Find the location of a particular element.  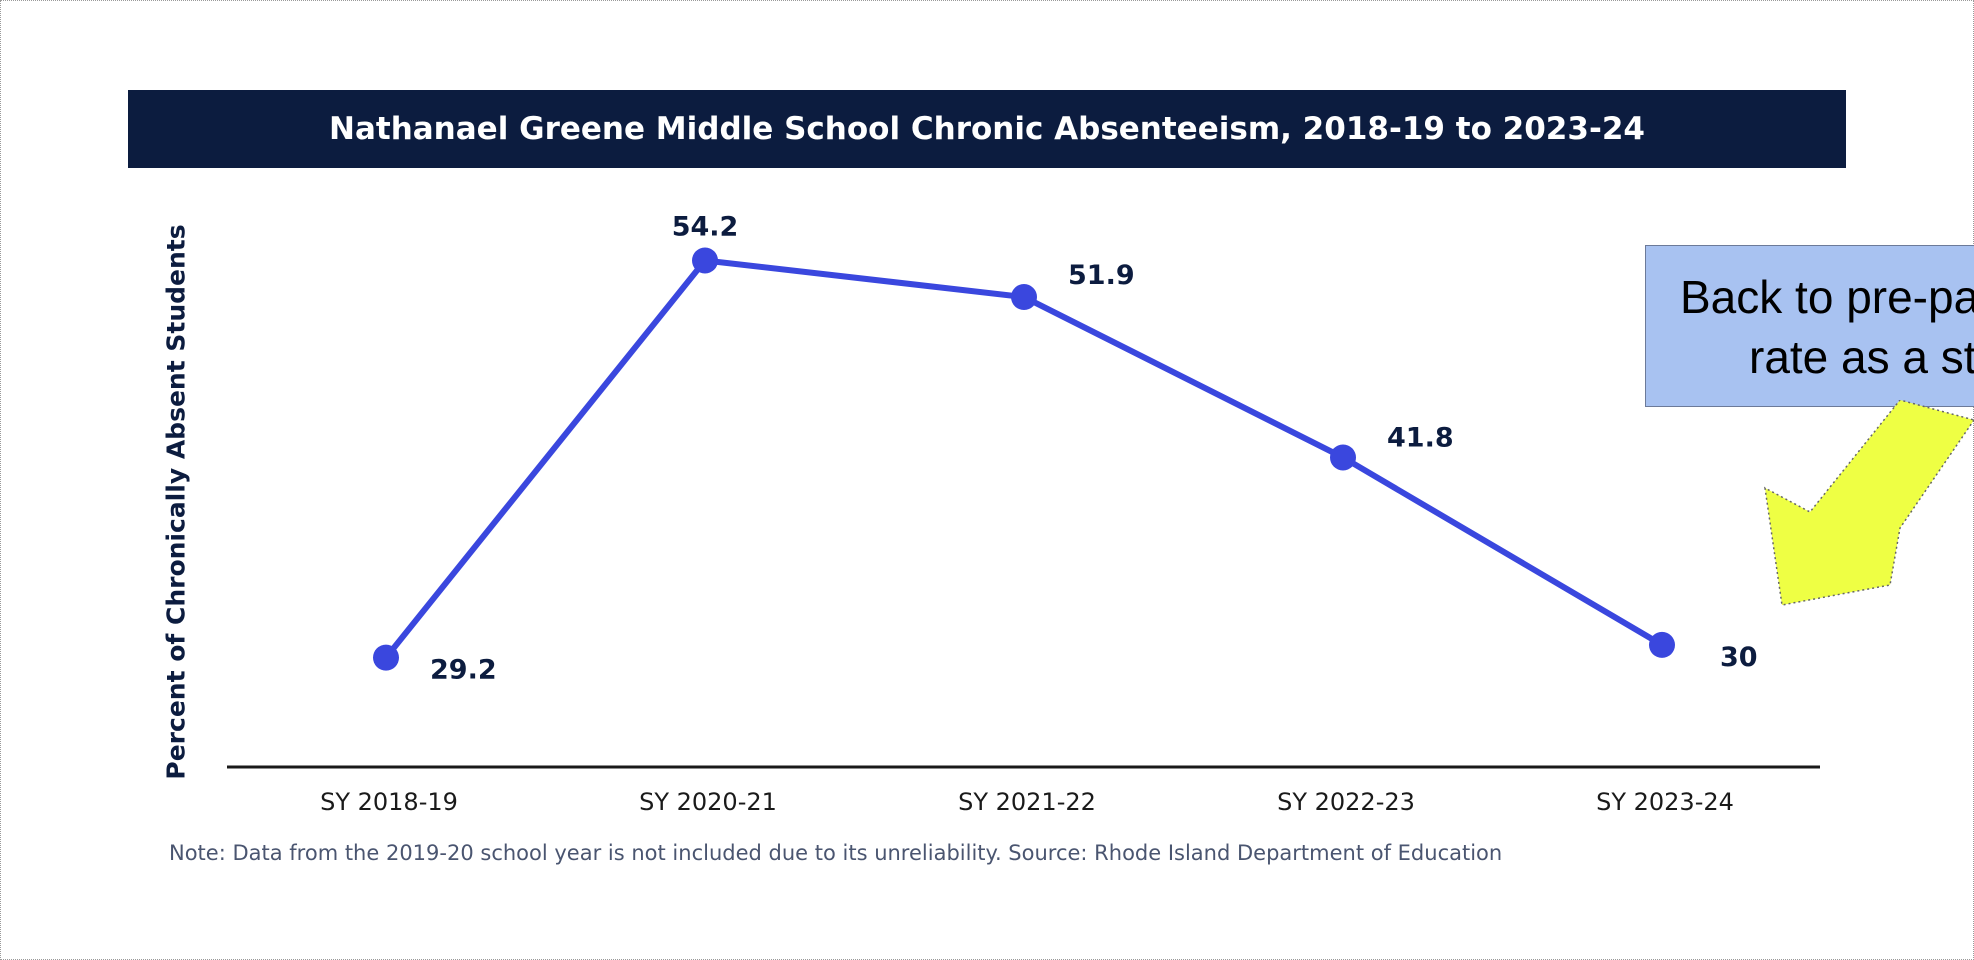

x-tick-label: SY 2018-19 is located at coordinates (389, 802).